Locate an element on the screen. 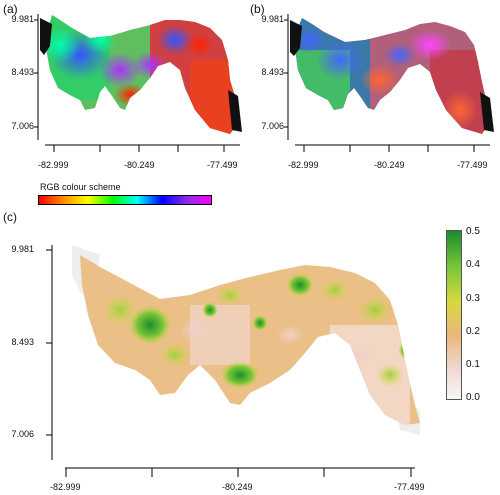  panel-b-map is located at coordinates (389, 83).